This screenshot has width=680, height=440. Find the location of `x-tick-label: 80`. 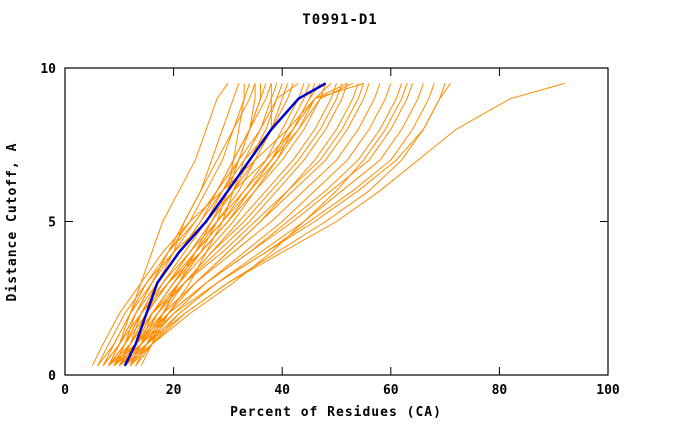

x-tick-label: 80 is located at coordinates (500, 390).